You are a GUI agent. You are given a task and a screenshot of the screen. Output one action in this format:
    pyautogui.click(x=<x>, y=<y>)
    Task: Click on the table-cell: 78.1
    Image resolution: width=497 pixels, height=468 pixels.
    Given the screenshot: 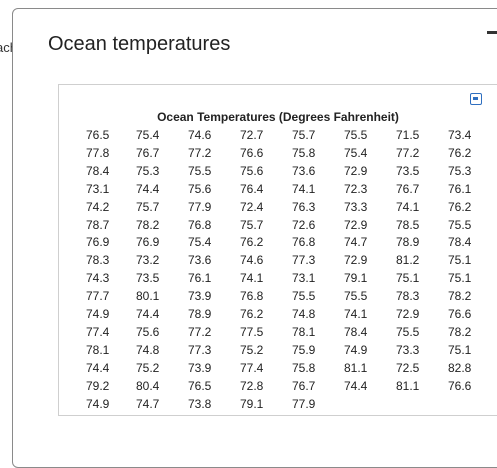 What is the action you would take?
    pyautogui.click(x=98, y=349)
    